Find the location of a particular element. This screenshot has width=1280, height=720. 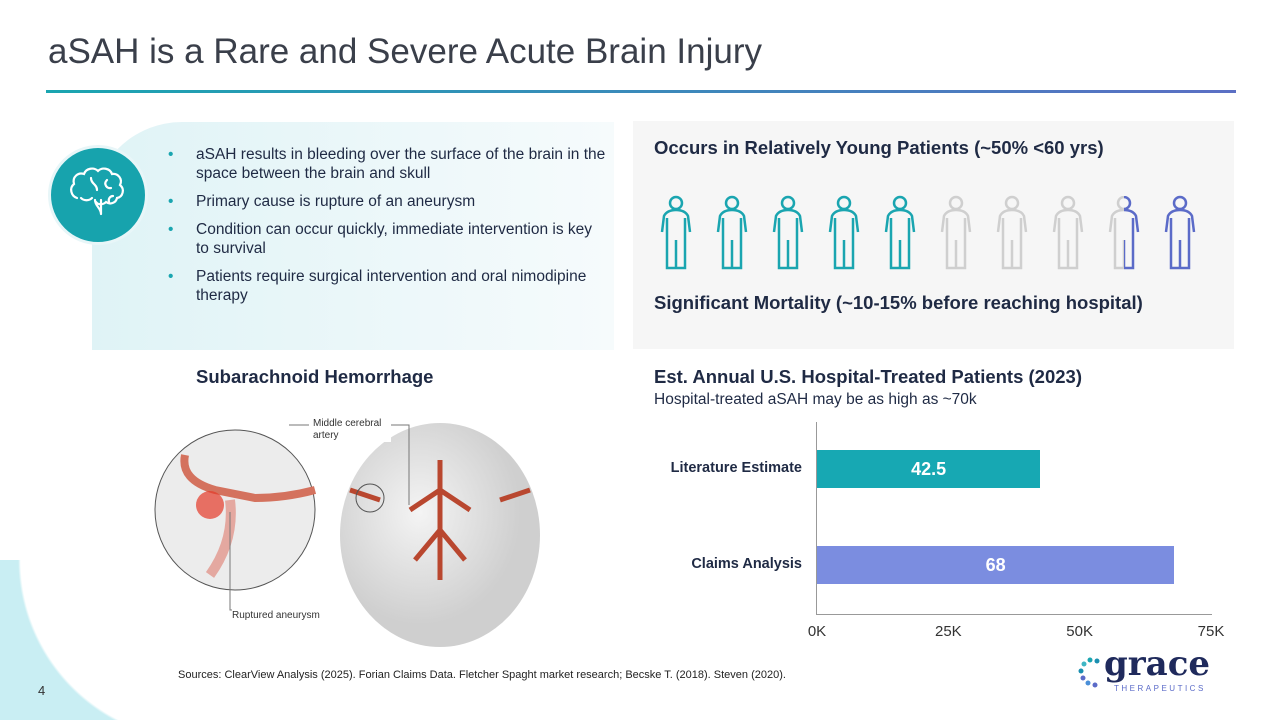

artery-label: Middle cerebral artery is located at coordinates (352, 430).